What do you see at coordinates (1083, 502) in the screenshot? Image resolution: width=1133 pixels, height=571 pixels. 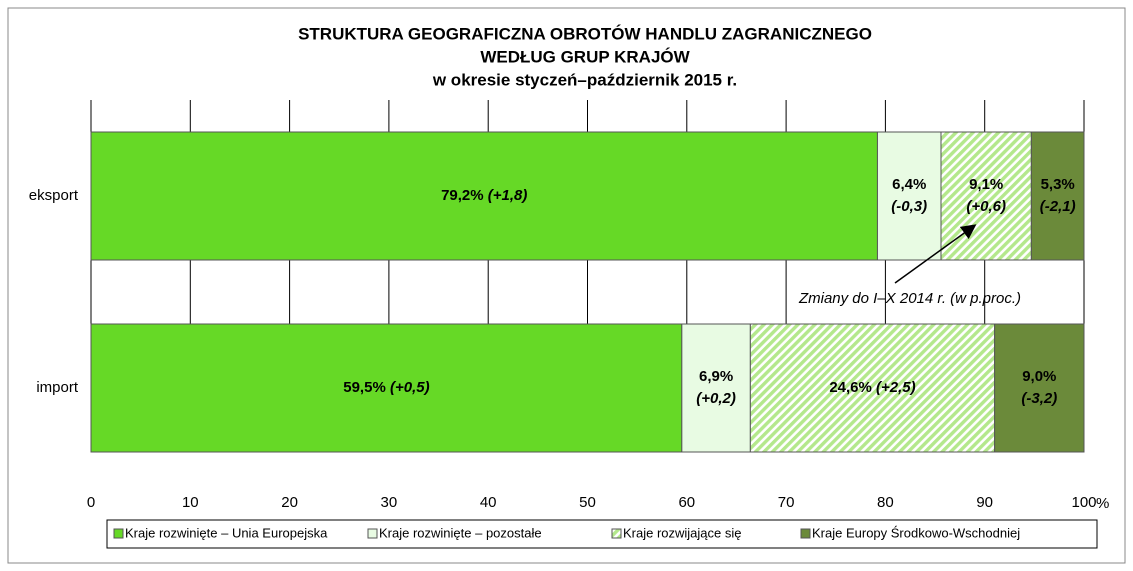 I see `x-tick-label: 100` at bounding box center [1083, 502].